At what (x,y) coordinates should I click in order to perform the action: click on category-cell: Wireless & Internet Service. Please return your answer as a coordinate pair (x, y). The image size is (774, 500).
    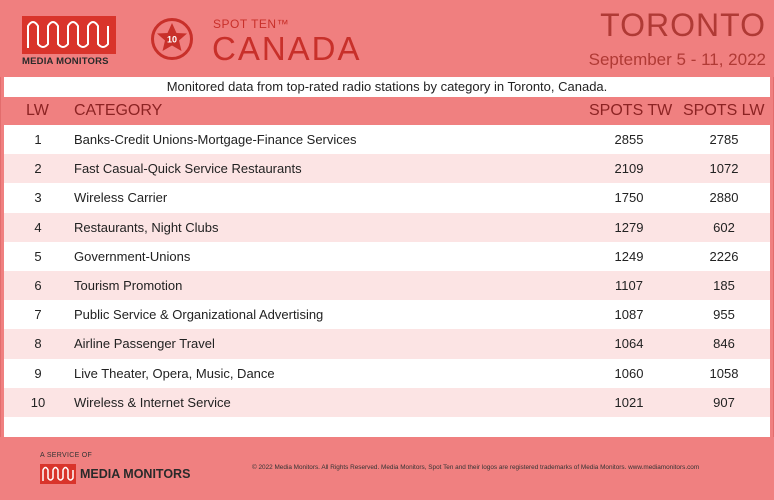
    Looking at the image, I should click on (152, 402).